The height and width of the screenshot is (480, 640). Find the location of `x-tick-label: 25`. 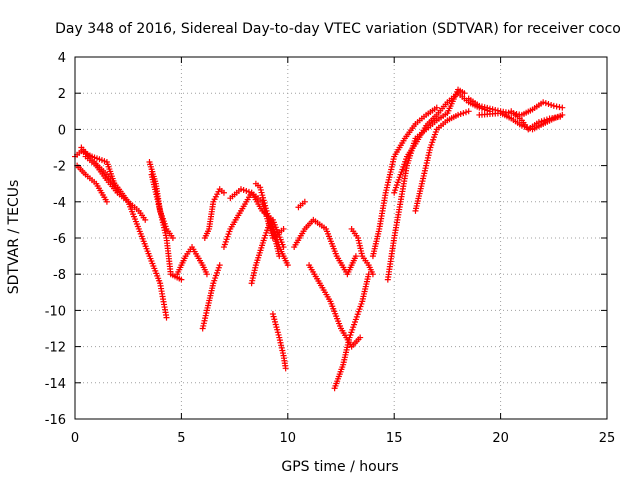

x-tick-label: 25 is located at coordinates (607, 438).